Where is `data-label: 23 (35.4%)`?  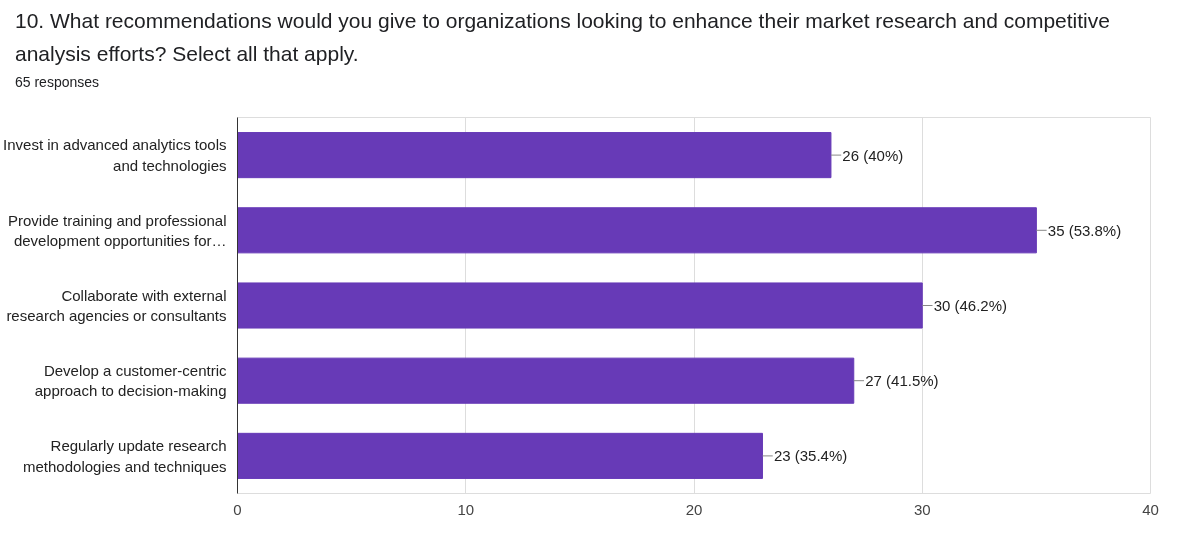 data-label: 23 (35.4%) is located at coordinates (810, 456).